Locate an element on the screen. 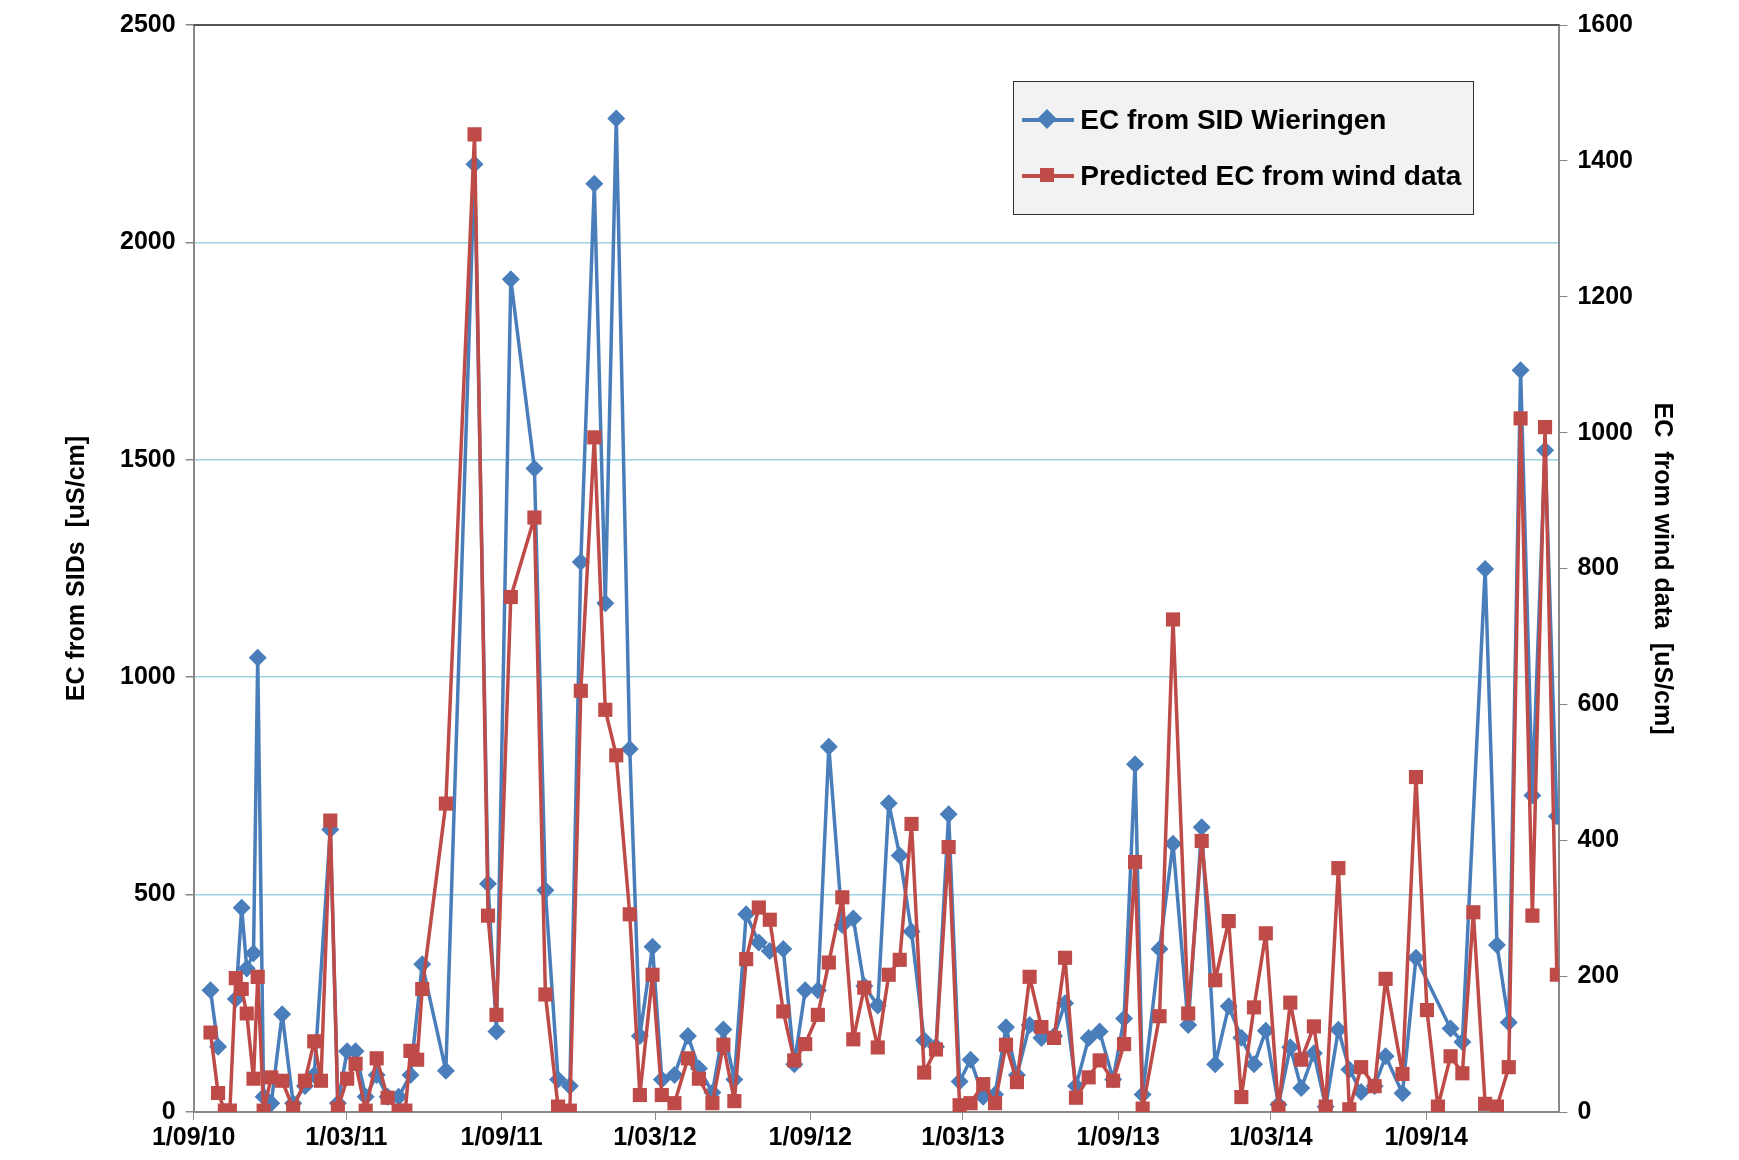 The width and height of the screenshot is (1739, 1160). y2-tick-label: 0 is located at coordinates (1584, 1109).